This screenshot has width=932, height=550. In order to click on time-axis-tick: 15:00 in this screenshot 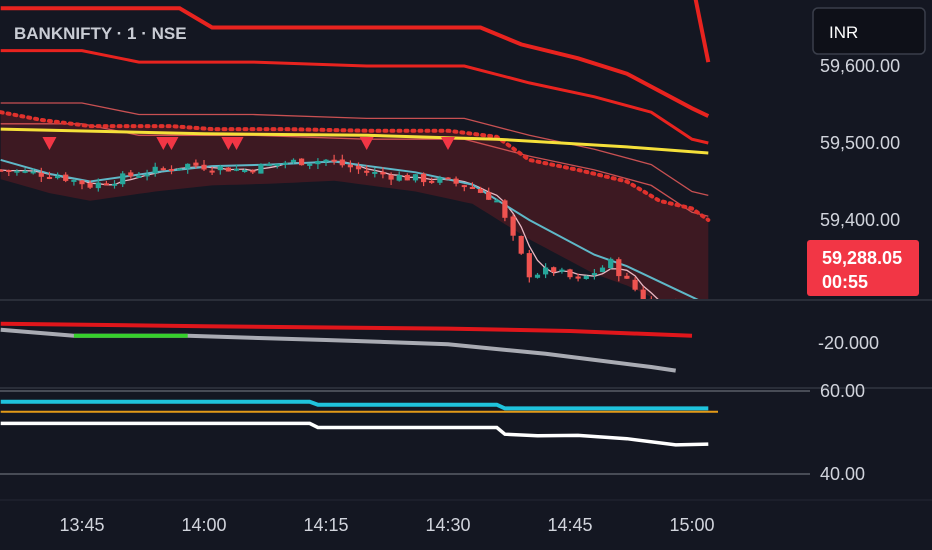, I will do `click(691, 525)`.